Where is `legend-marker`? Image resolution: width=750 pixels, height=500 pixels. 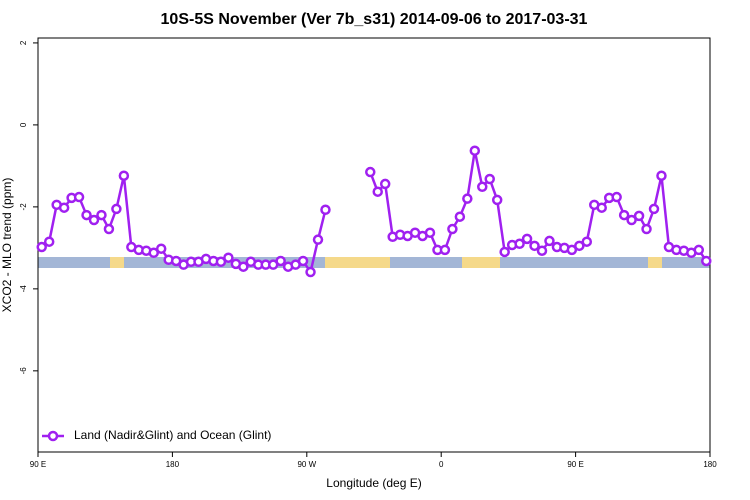
legend-marker is located at coordinates (53, 436).